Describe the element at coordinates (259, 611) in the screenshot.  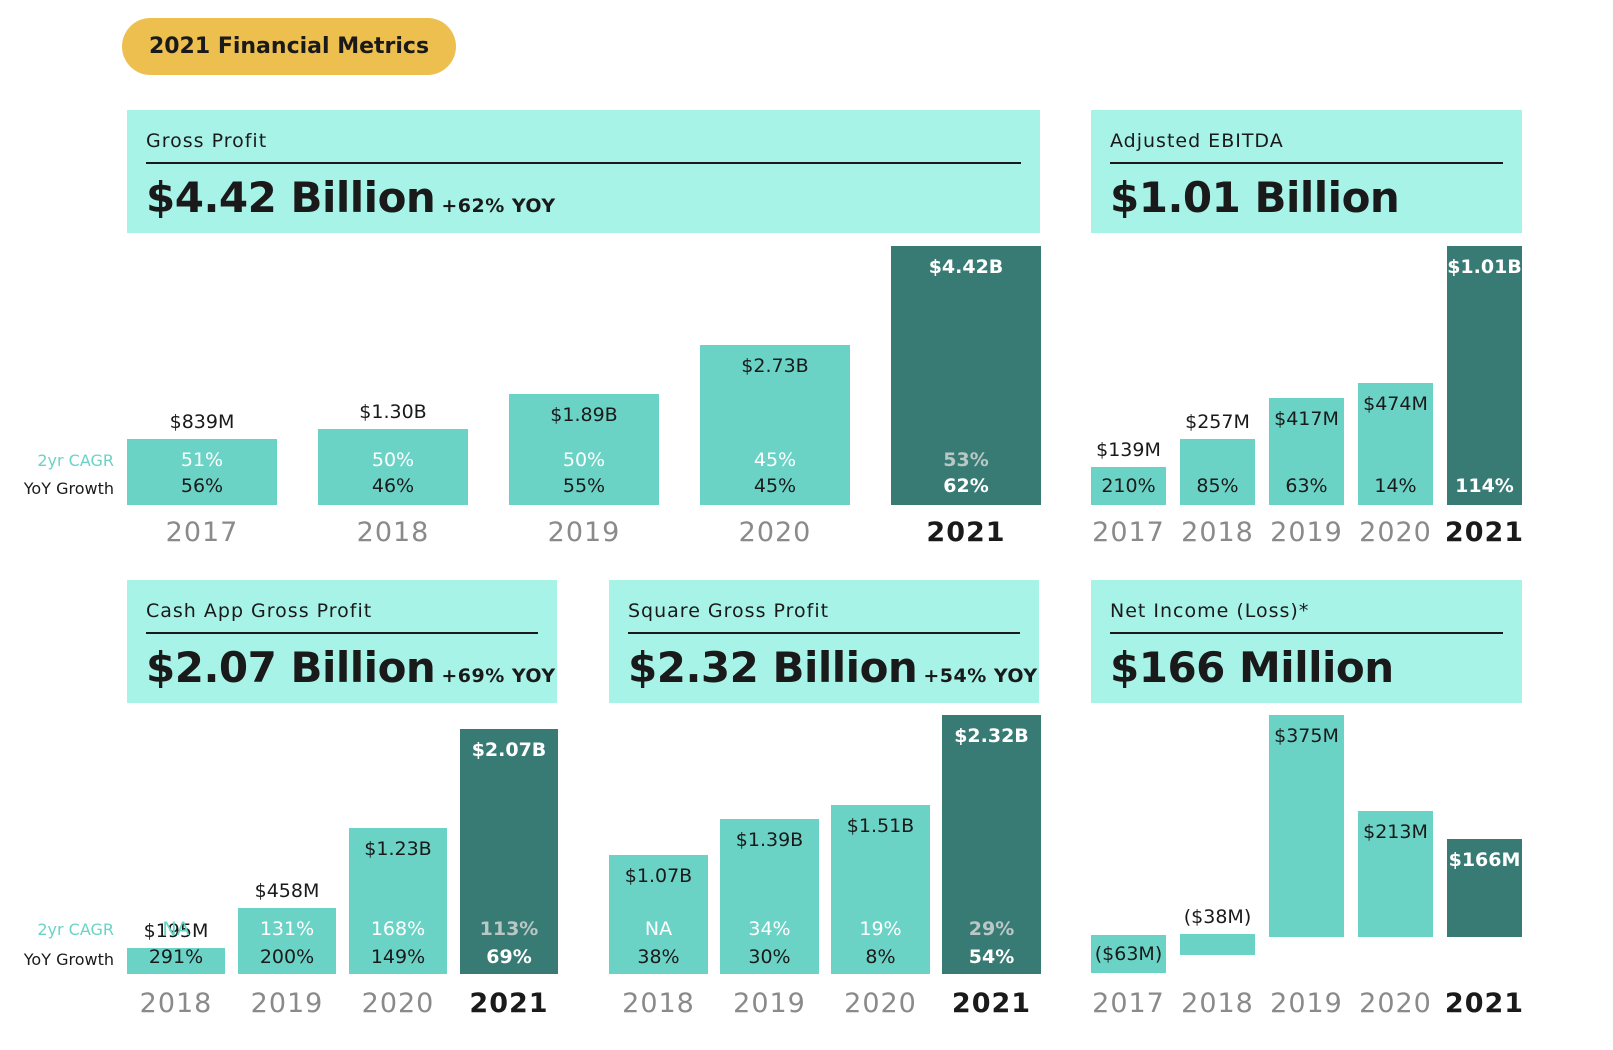
I see `chart-title: Cash App Gross Profit` at that location.